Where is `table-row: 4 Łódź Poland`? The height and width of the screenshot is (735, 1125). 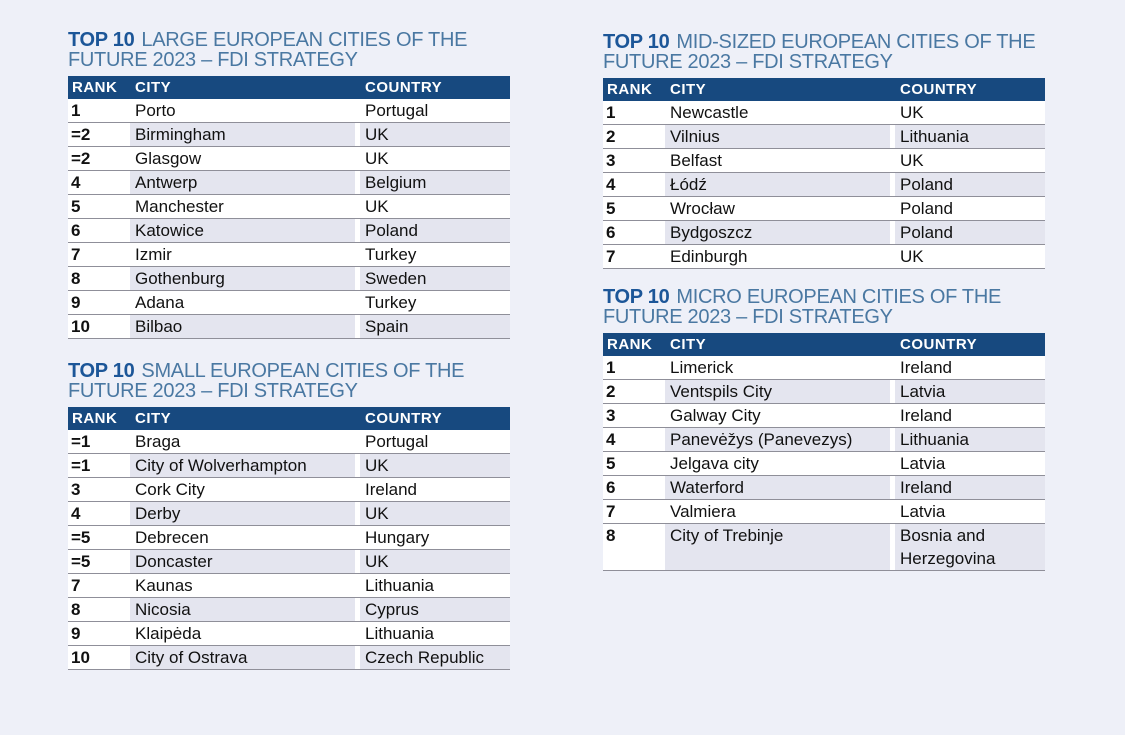 table-row: 4 Łódź Poland is located at coordinates (824, 185).